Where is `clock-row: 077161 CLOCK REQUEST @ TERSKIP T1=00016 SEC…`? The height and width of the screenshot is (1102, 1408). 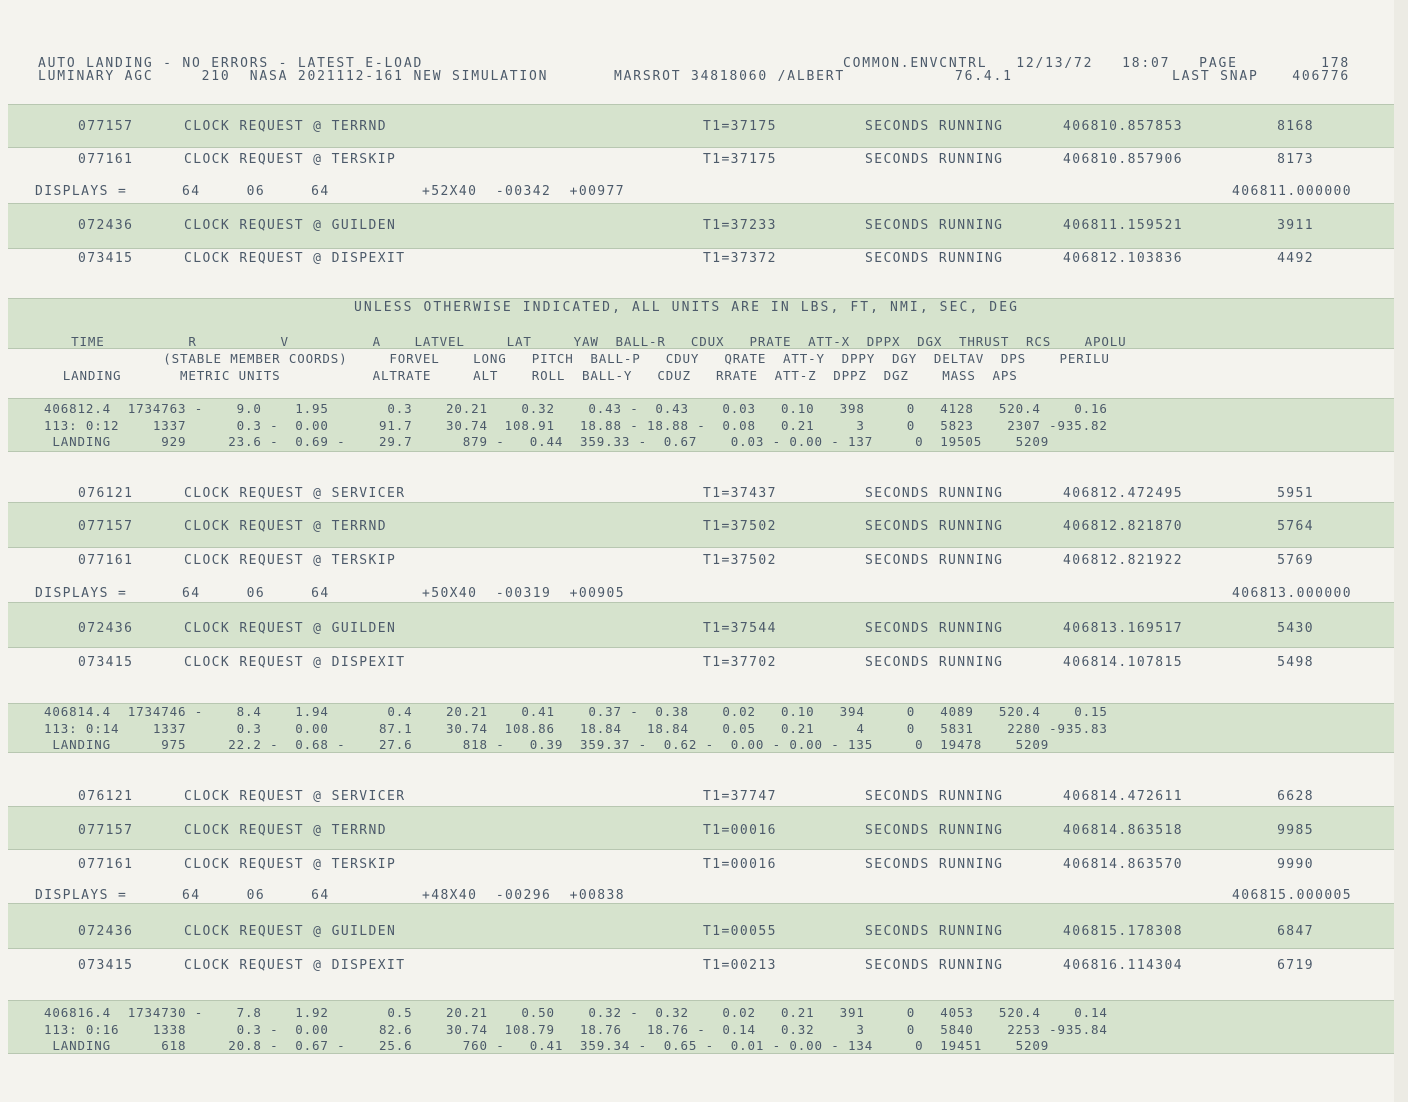
clock-row: 077161 CLOCK REQUEST @ TERSKIP T1=00016 SEC… is located at coordinates (700, 865).